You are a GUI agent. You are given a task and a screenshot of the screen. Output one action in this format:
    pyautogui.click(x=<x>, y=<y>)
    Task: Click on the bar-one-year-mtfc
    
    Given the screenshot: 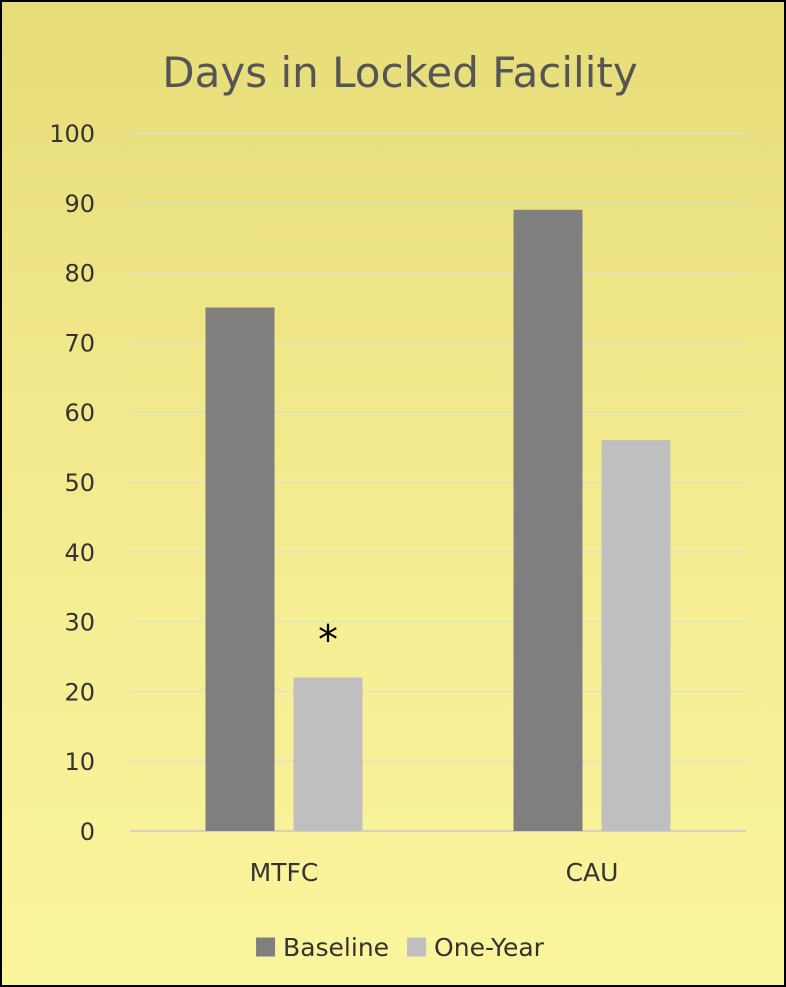 What is the action you would take?
    pyautogui.click(x=328, y=754)
    